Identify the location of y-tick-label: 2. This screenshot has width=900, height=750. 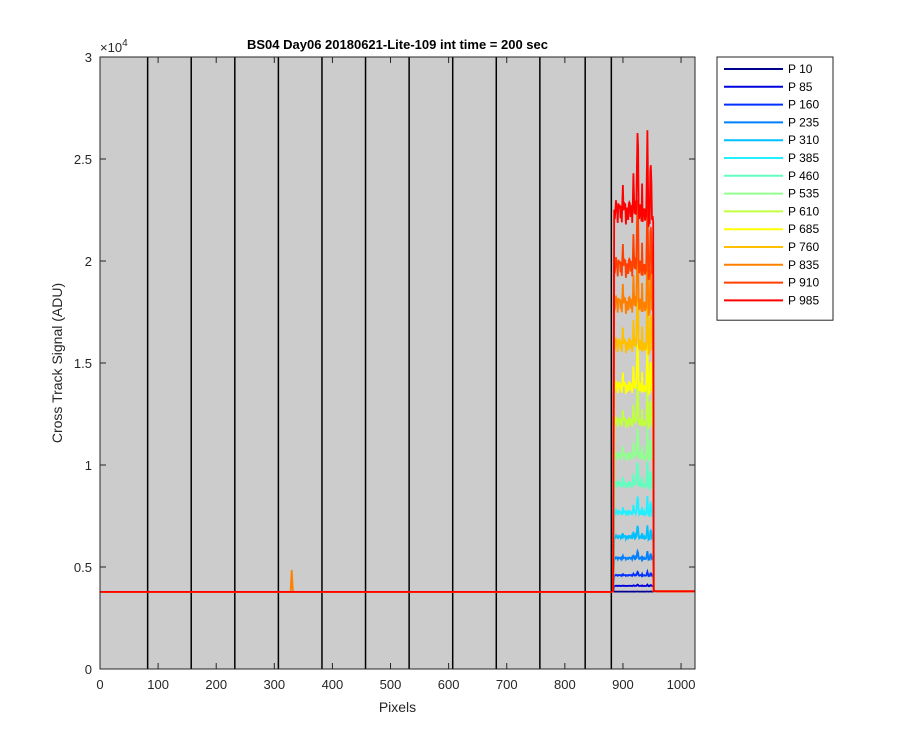
(88, 261).